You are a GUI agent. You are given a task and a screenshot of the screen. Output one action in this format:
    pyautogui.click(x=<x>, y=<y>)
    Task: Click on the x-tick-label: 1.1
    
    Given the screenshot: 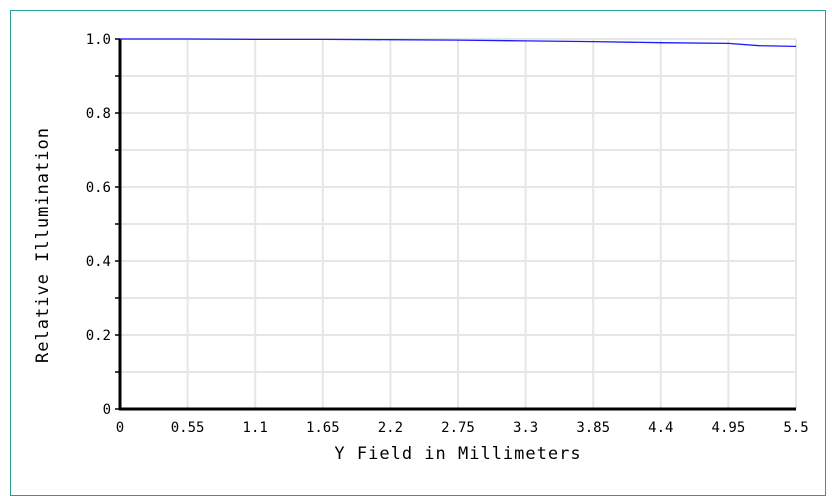 What is the action you would take?
    pyautogui.click(x=255, y=428)
    